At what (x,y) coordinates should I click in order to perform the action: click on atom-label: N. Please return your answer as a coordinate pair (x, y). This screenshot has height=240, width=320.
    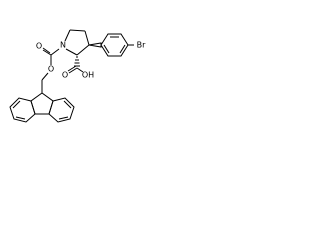
    Looking at the image, I should click on (63, 45).